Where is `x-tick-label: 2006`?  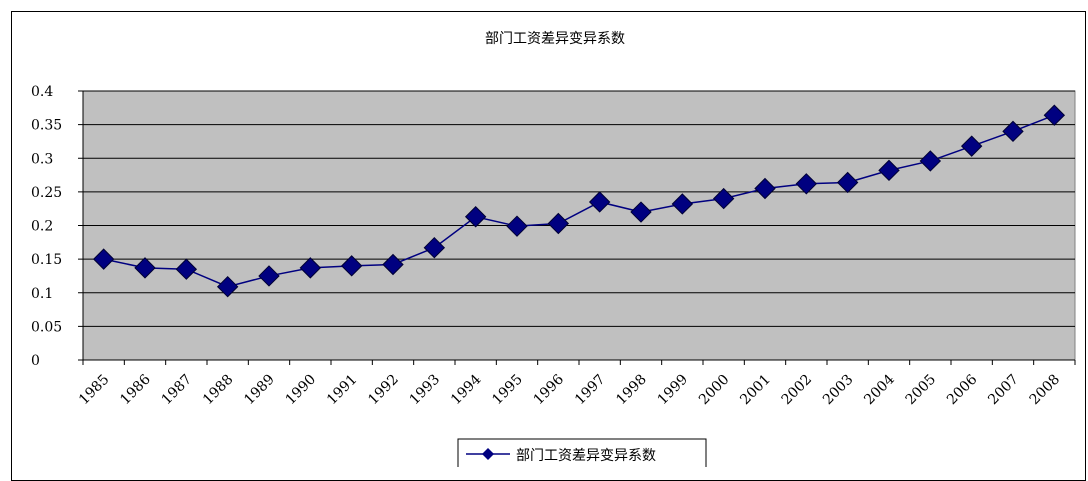 x-tick-label: 2006 is located at coordinates (962, 389).